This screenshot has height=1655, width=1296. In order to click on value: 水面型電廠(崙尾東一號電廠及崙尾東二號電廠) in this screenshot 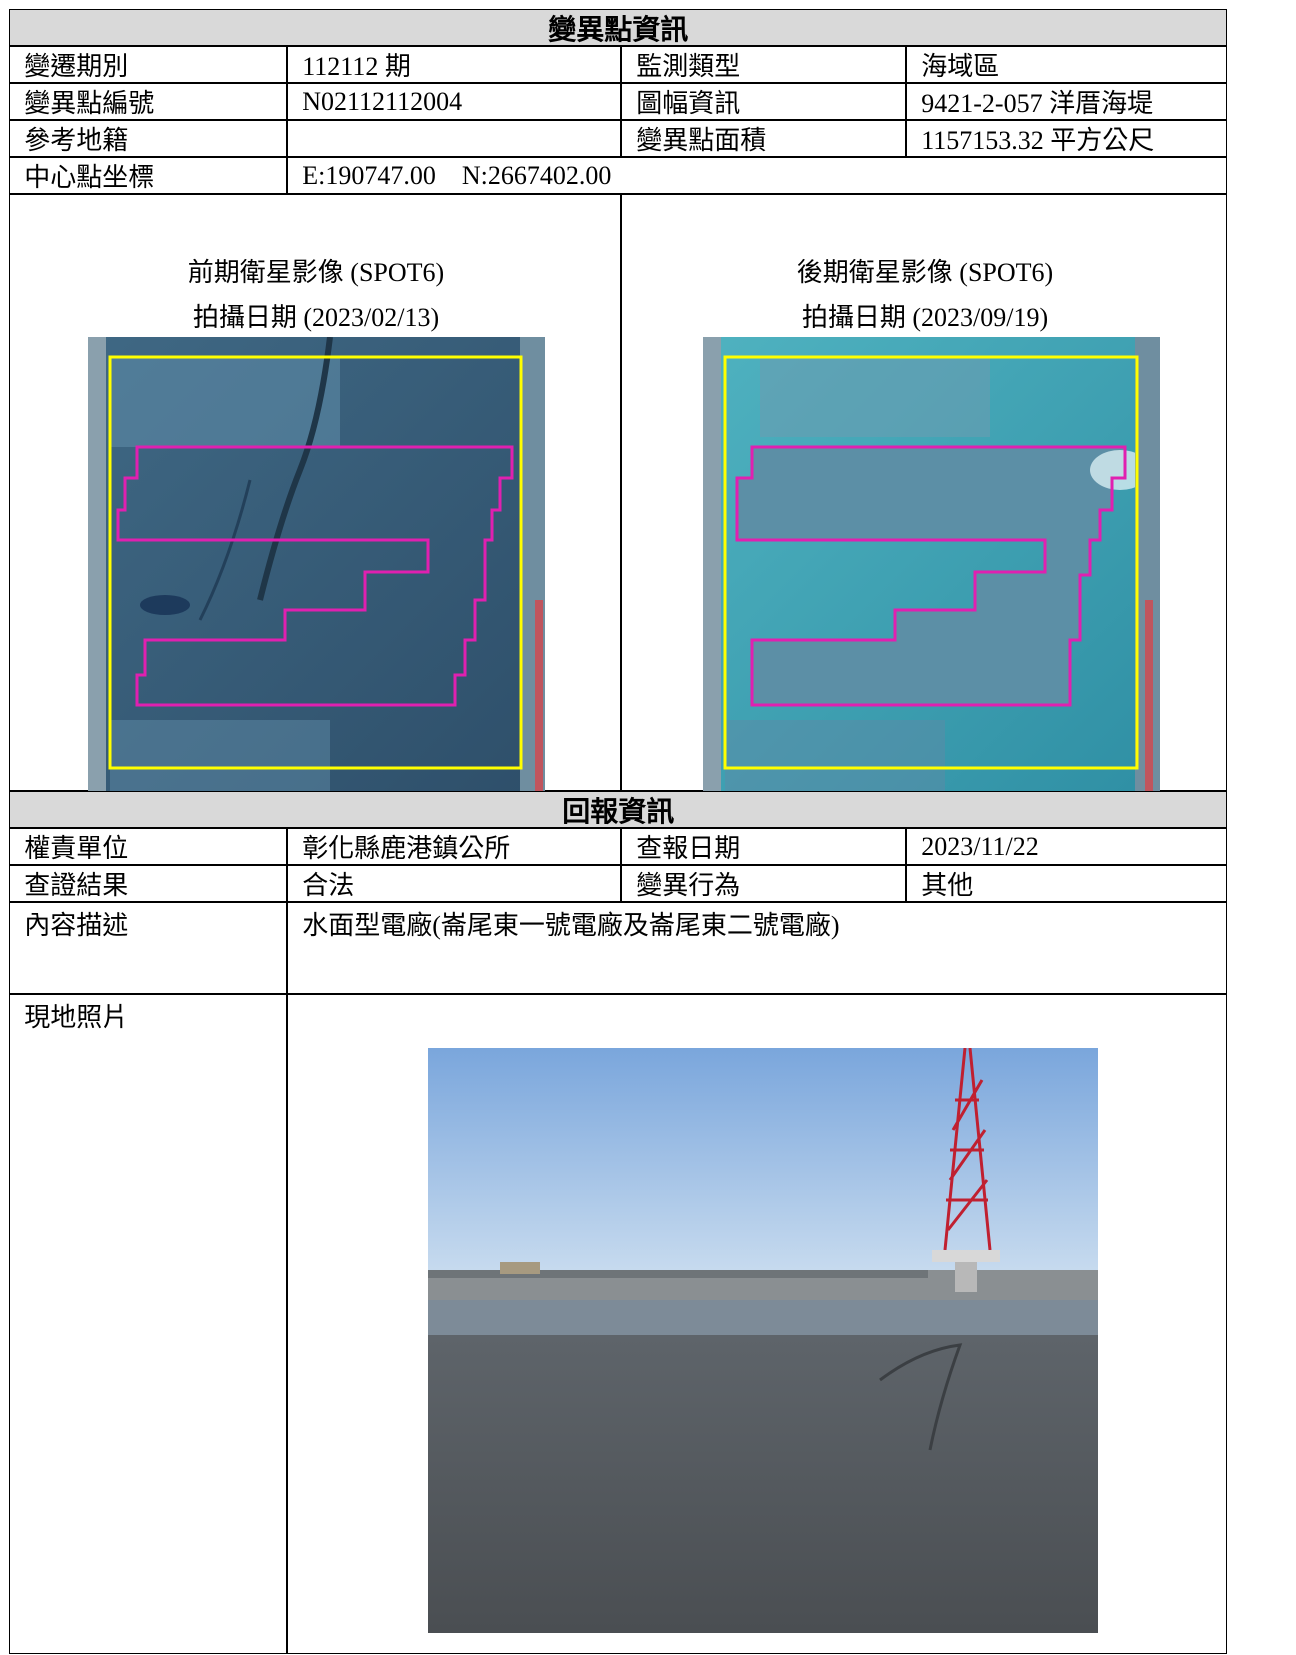, I will do `click(757, 948)`.